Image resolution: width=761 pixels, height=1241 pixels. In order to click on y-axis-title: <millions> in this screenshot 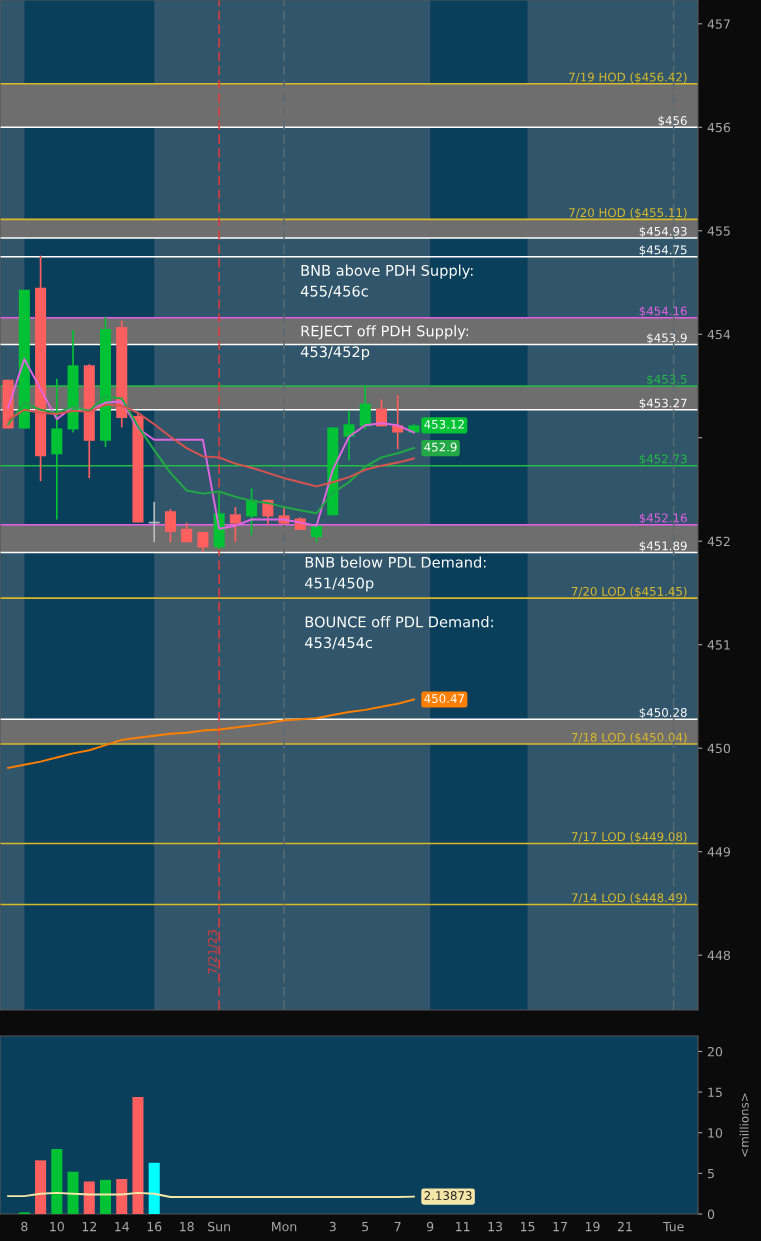, I will do `click(744, 1125)`.